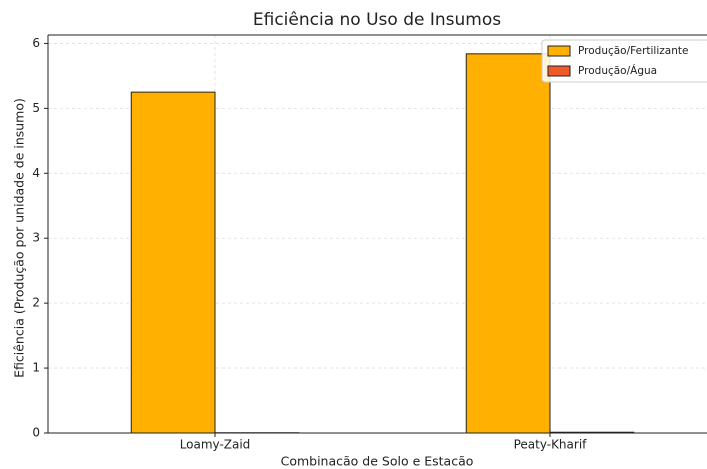 Image resolution: width=707 pixels, height=469 pixels. Describe the element at coordinates (377, 461) in the screenshot. I see `x-axis-label: Combinacão de Solo e Estacão` at that location.